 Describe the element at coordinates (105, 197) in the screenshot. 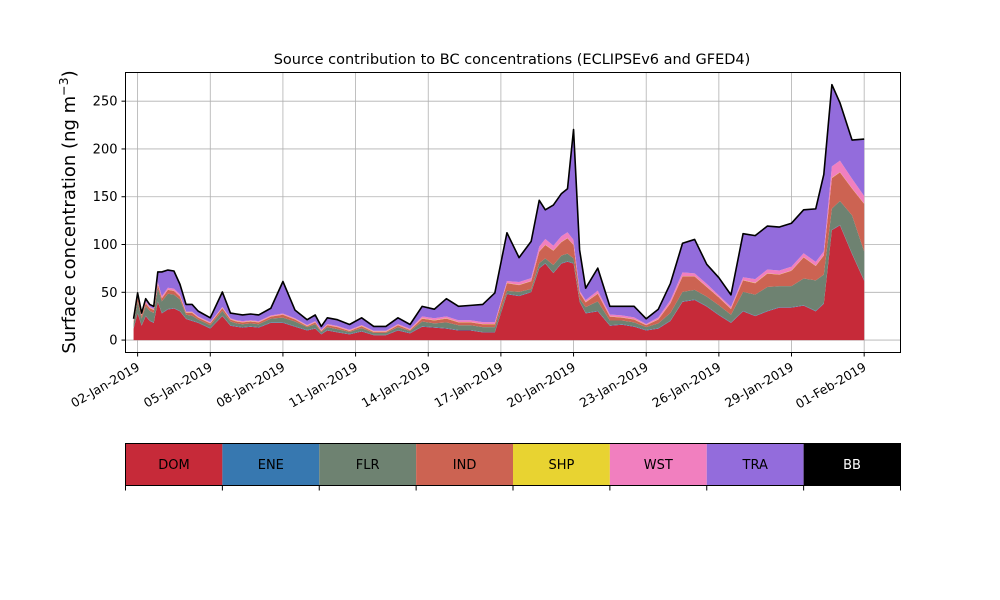

I see `y-tick-label: 150` at that location.